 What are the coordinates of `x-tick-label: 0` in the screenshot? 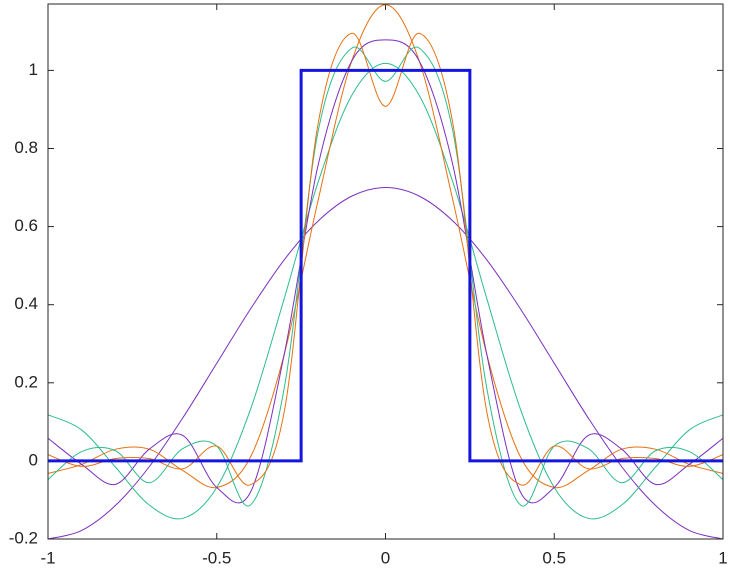 It's located at (385, 557).